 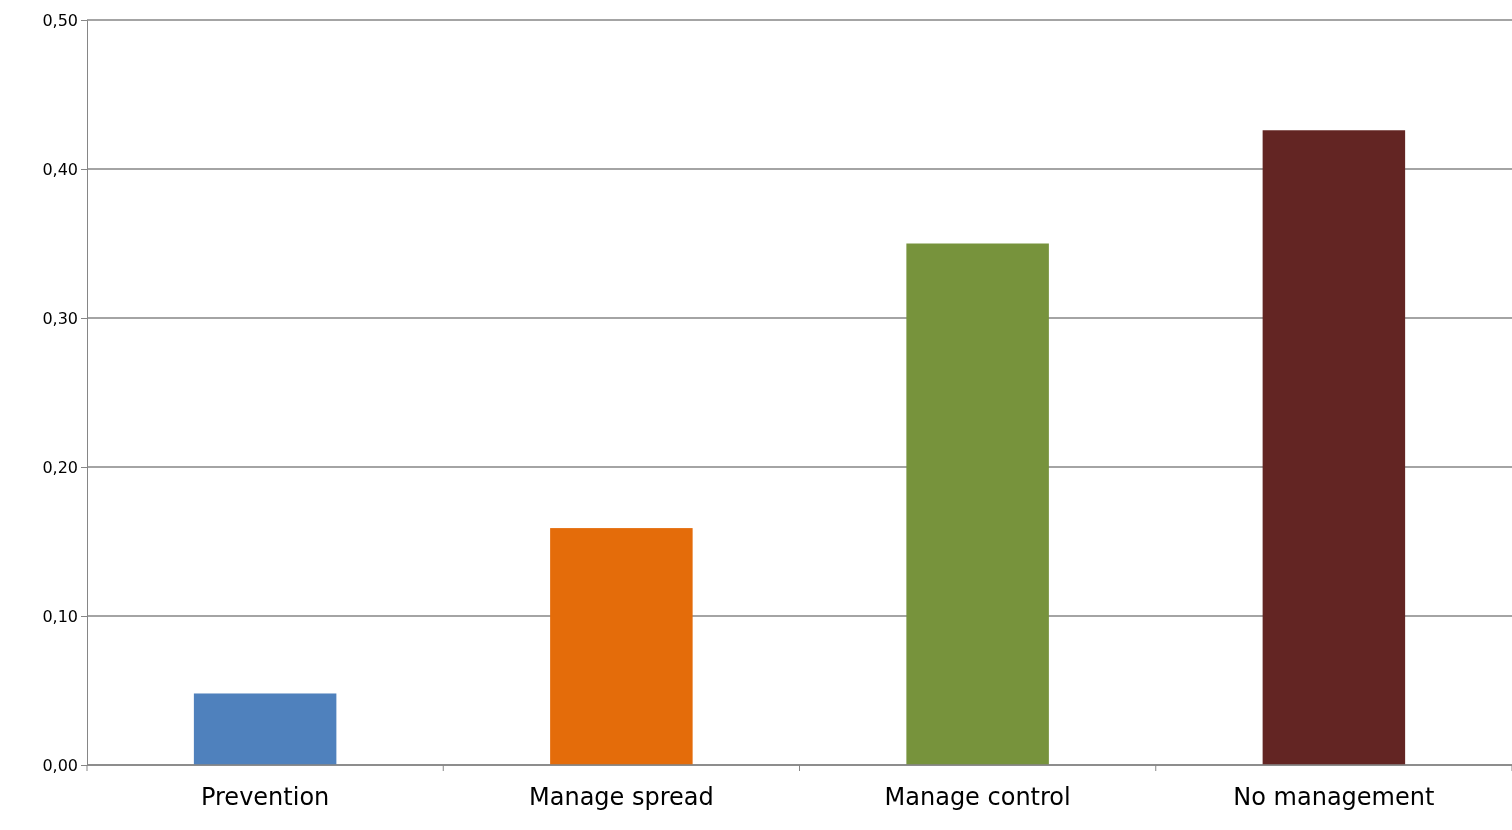 I want to click on y-tick-label: 0,00, so click(x=60, y=765).